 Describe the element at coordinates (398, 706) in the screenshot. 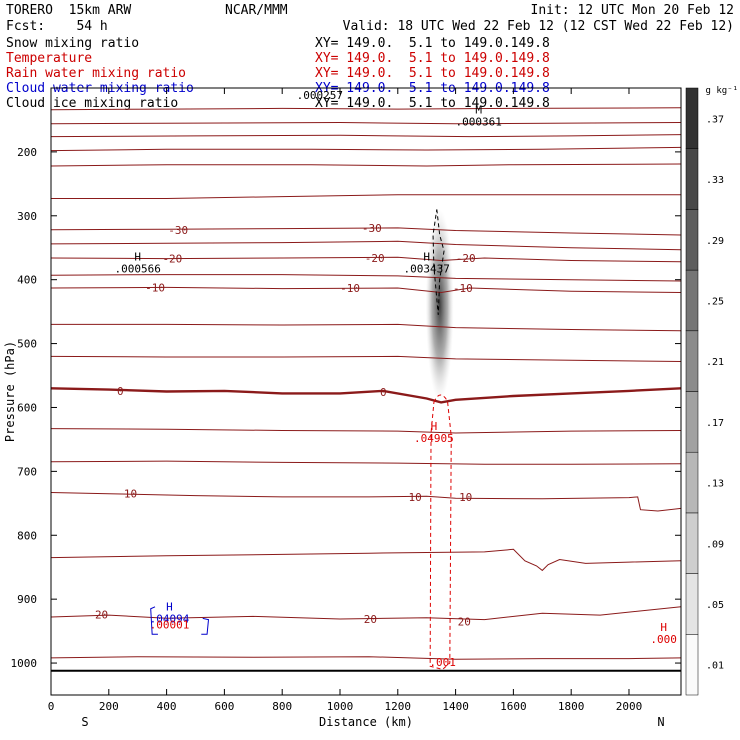

I see `x-tick-label: 1200` at that location.